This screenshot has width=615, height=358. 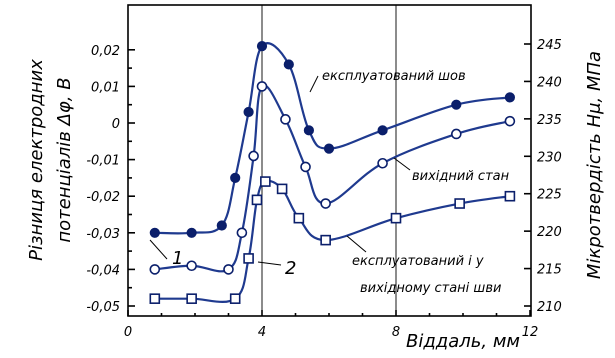 What do you see at coordinates (103, 234) in the screenshot?
I see `y-left-tick-label: -0,03` at bounding box center [103, 234].